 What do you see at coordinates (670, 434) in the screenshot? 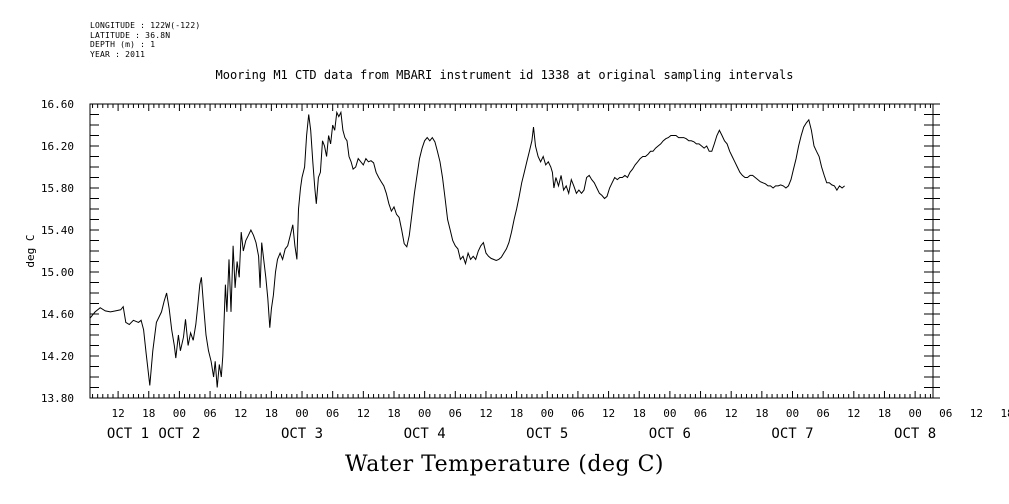
I see `x-date-label: OCT 6` at bounding box center [670, 434].